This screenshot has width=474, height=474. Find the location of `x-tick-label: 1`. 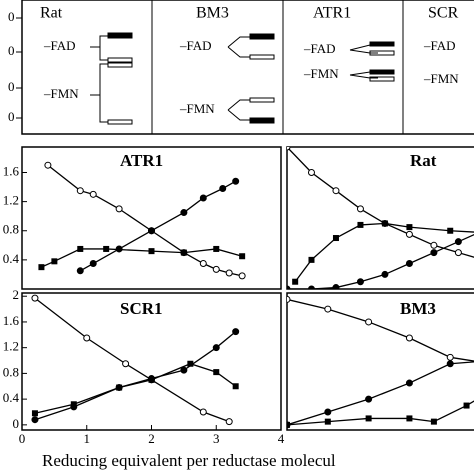

x-tick-label: 1 is located at coordinates (87, 438).